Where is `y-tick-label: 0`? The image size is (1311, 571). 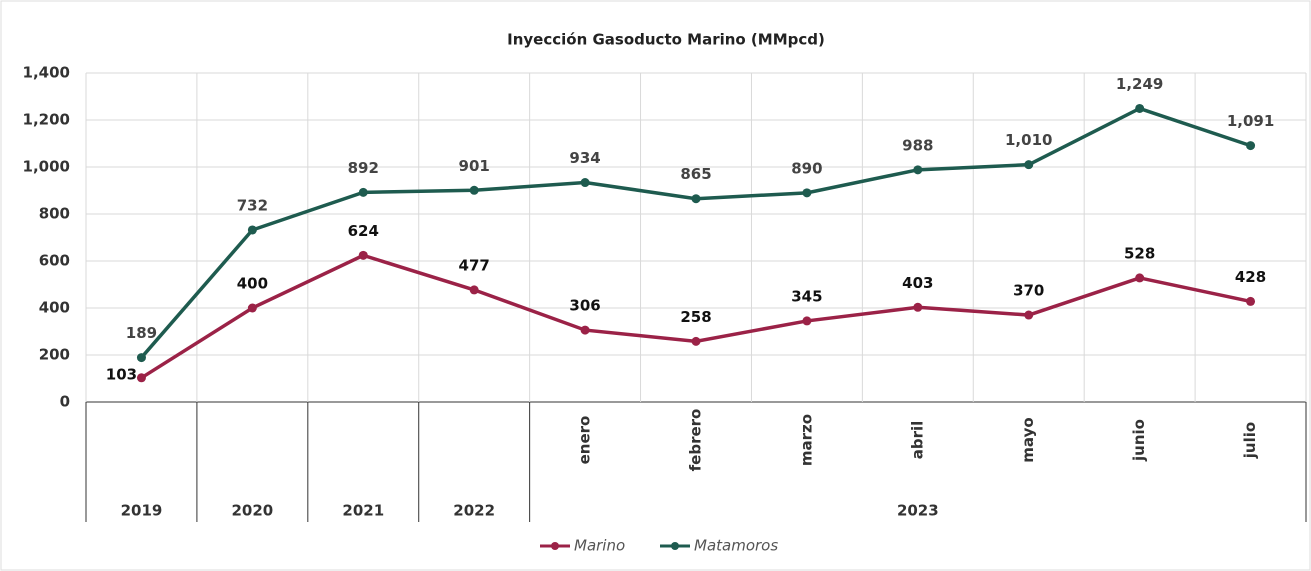
y-tick-label: 0 is located at coordinates (65, 402).